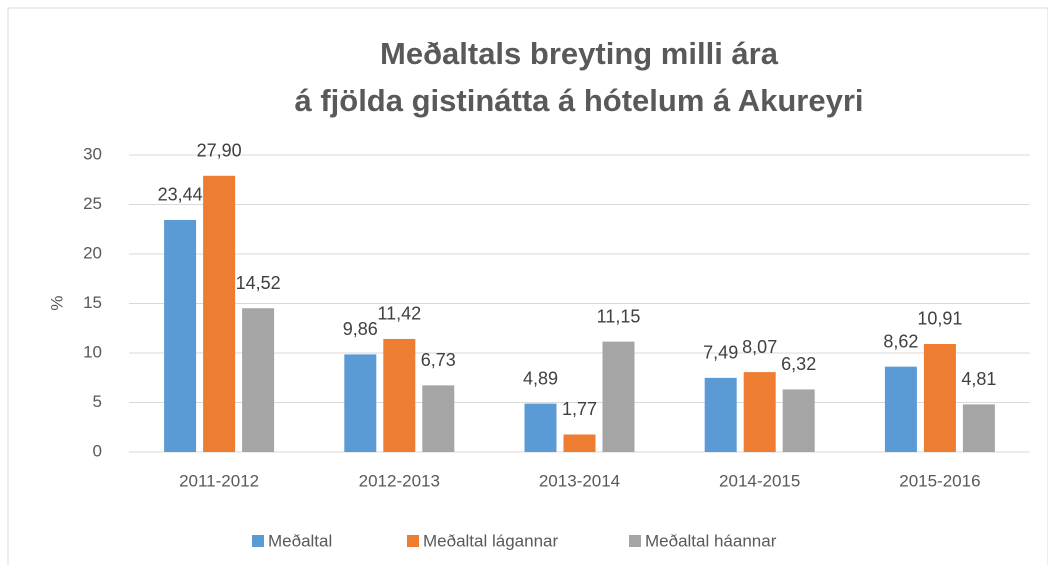  Describe the element at coordinates (92, 153) in the screenshot. I see `y-tick-label: 30` at that location.